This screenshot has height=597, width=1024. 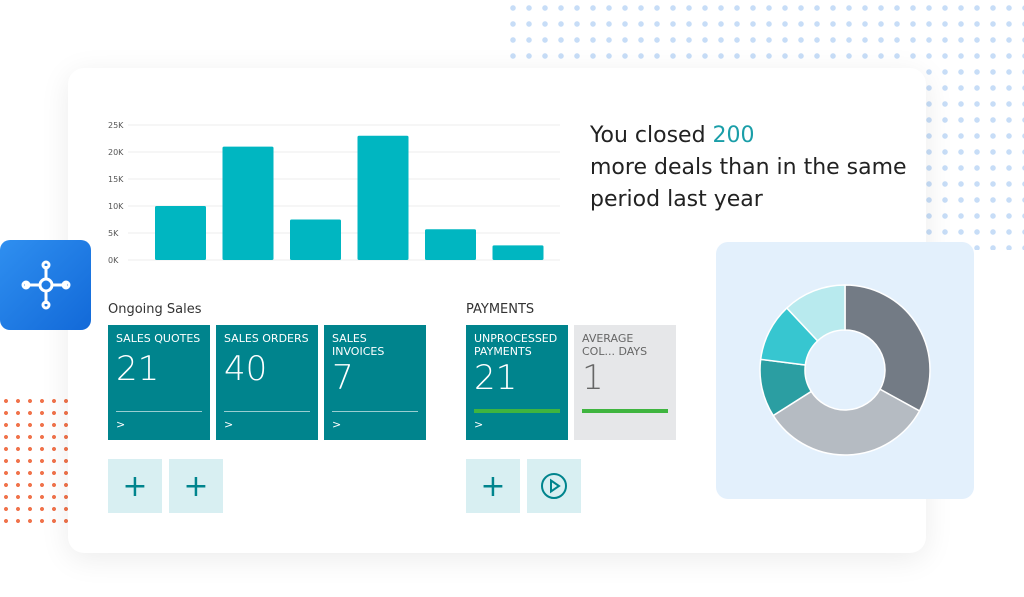 What do you see at coordinates (676, 199) in the screenshot?
I see `headline-text: period last year` at bounding box center [676, 199].